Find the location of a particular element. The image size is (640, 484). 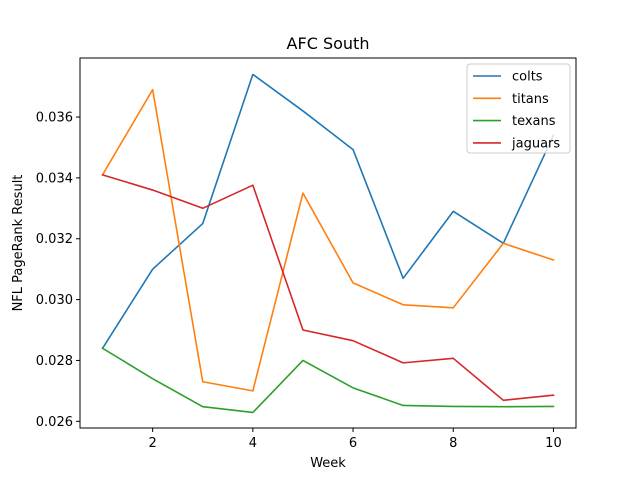

y-tick-label: 0.030 is located at coordinates (54, 300).